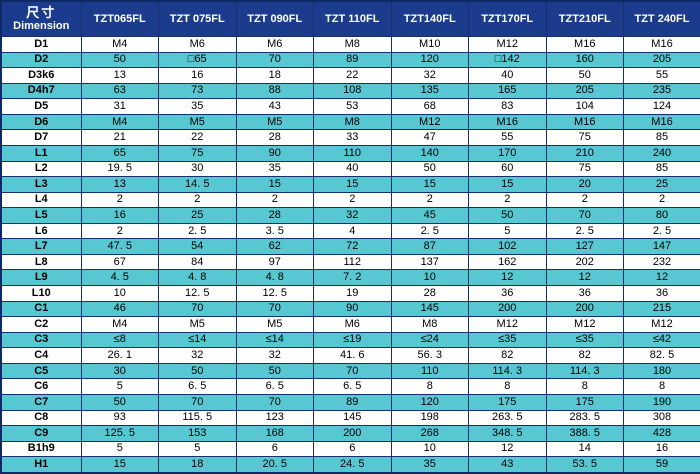  Describe the element at coordinates (507, 402) in the screenshot. I see `dimension-value-cell: 175` at that location.